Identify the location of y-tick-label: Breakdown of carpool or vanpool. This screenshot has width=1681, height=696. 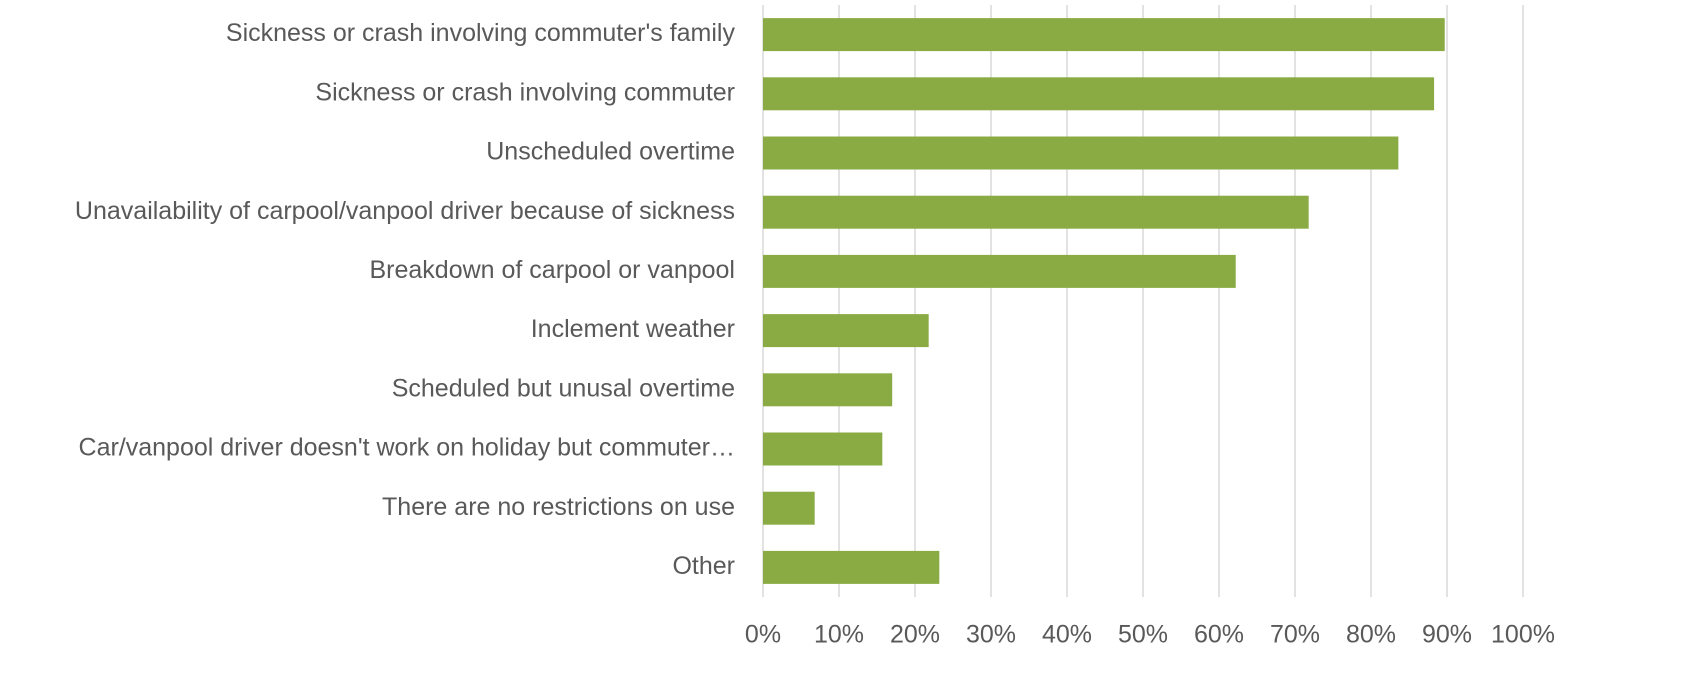
(552, 270).